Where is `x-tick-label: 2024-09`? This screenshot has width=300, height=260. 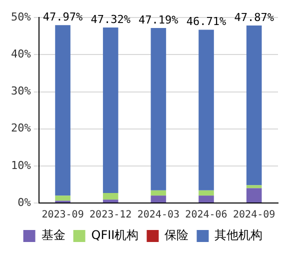
x-tick-label: 2024-09 is located at coordinates (254, 215).